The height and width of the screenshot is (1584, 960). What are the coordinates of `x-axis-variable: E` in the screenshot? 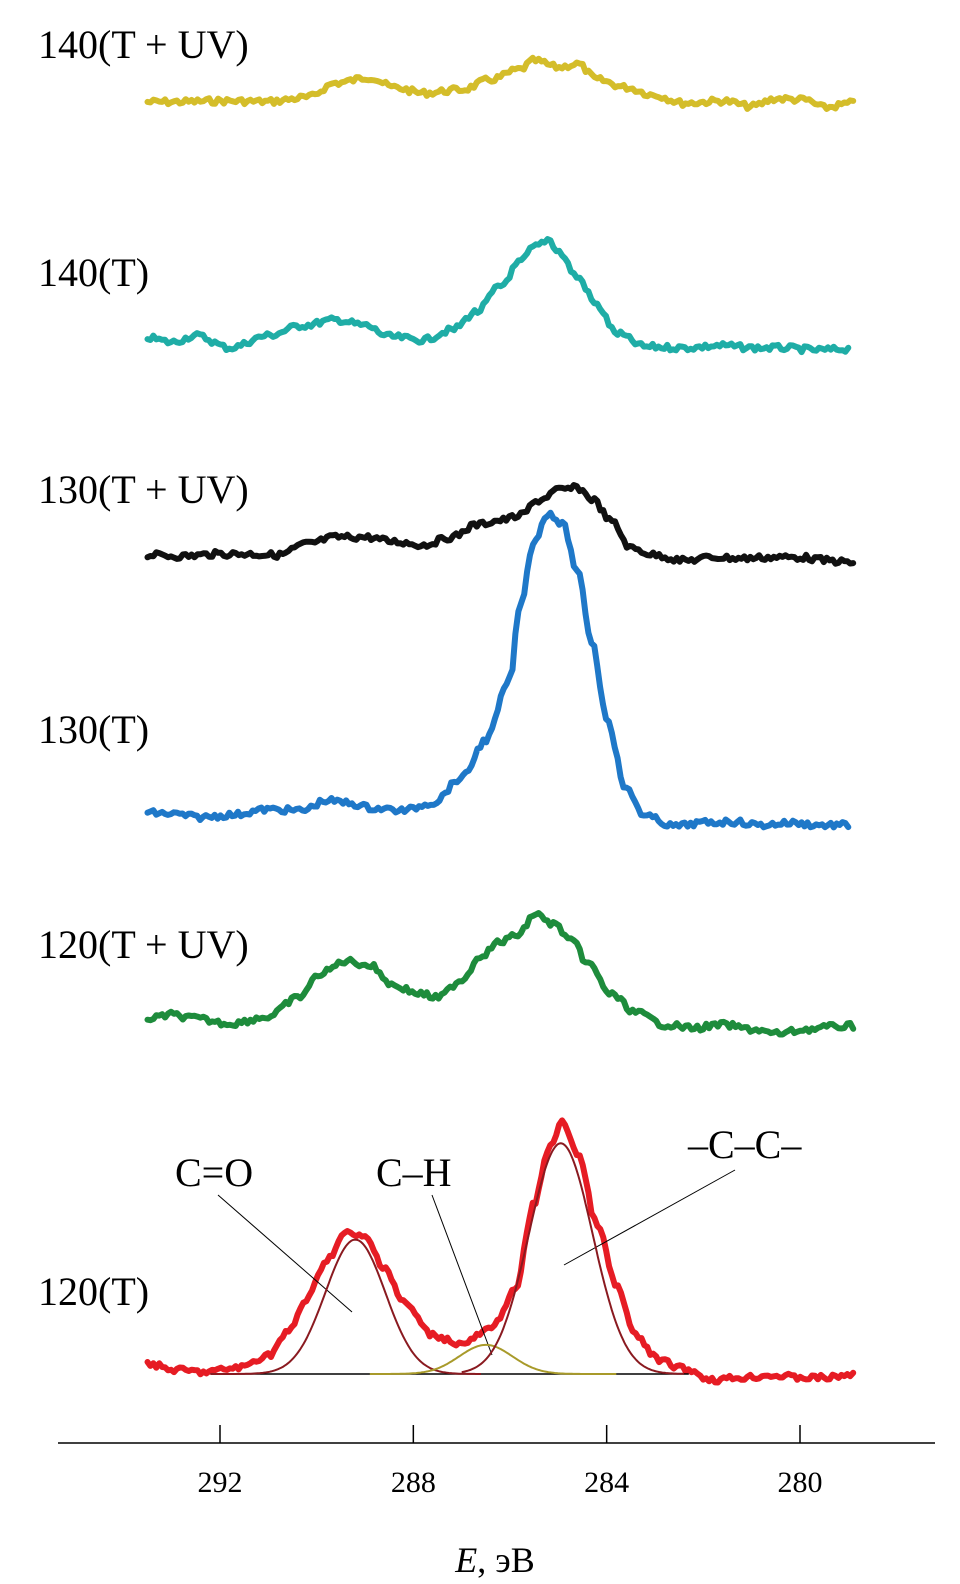 It's located at (465, 1560).